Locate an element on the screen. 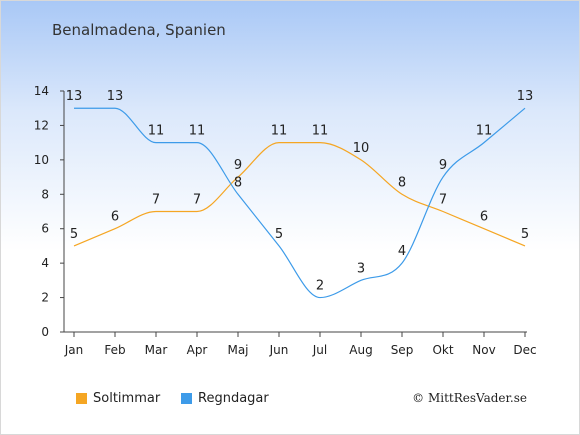 This screenshot has width=580, height=435. legend-label-regndagar: Regndagar is located at coordinates (233, 398).